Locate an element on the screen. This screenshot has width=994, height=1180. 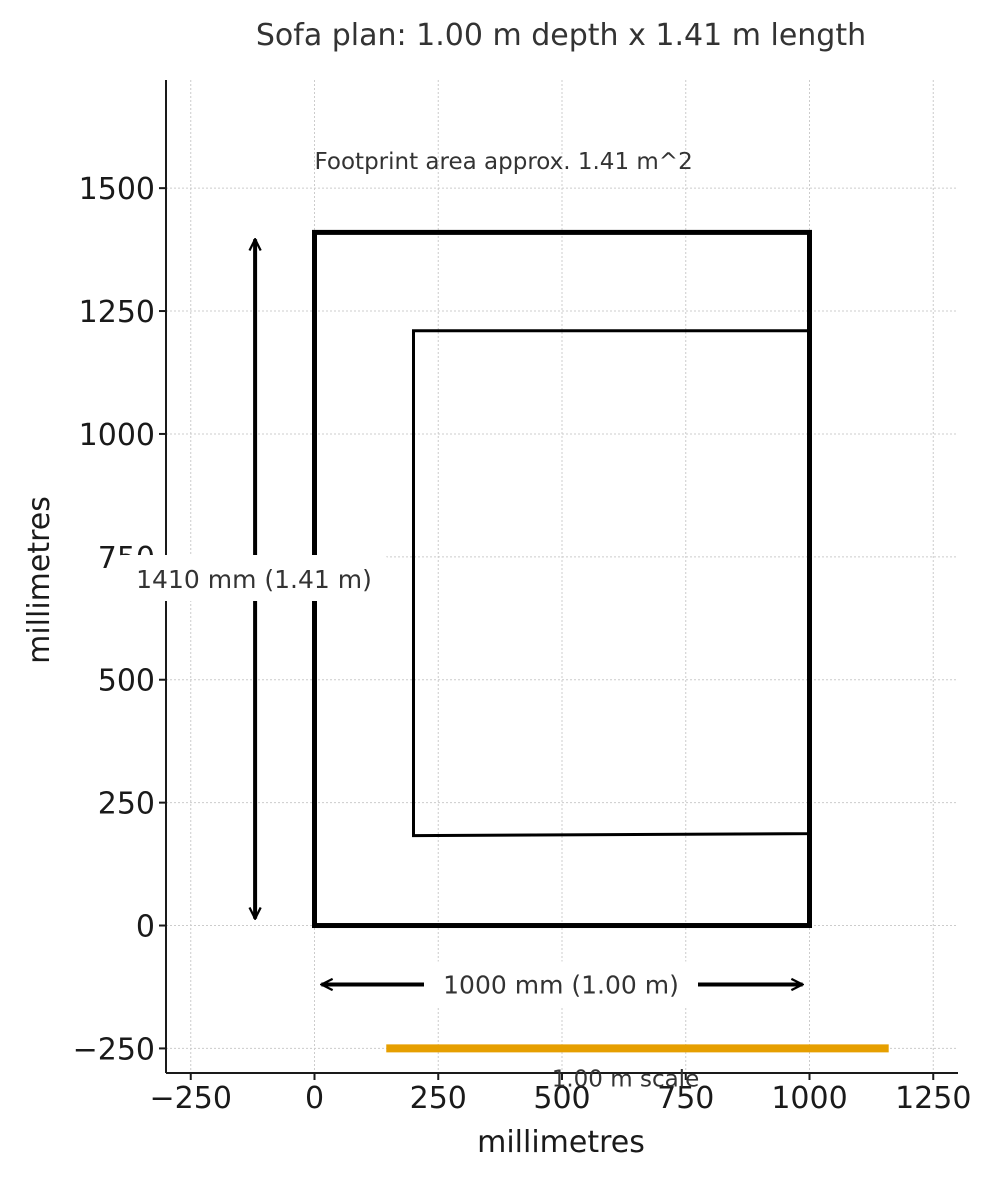
x-tick-label: 500 is located at coordinates (561, 1098).